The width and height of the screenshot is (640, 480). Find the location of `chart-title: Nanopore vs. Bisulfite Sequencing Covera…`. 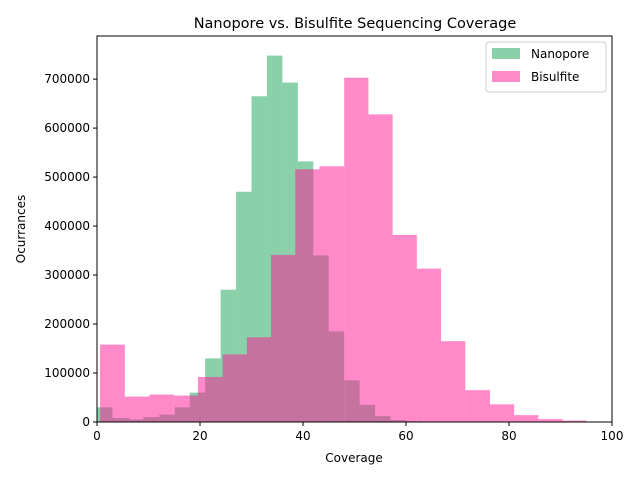

chart-title: Nanopore vs. Bisulfite Sequencing Covera… is located at coordinates (355, 24).